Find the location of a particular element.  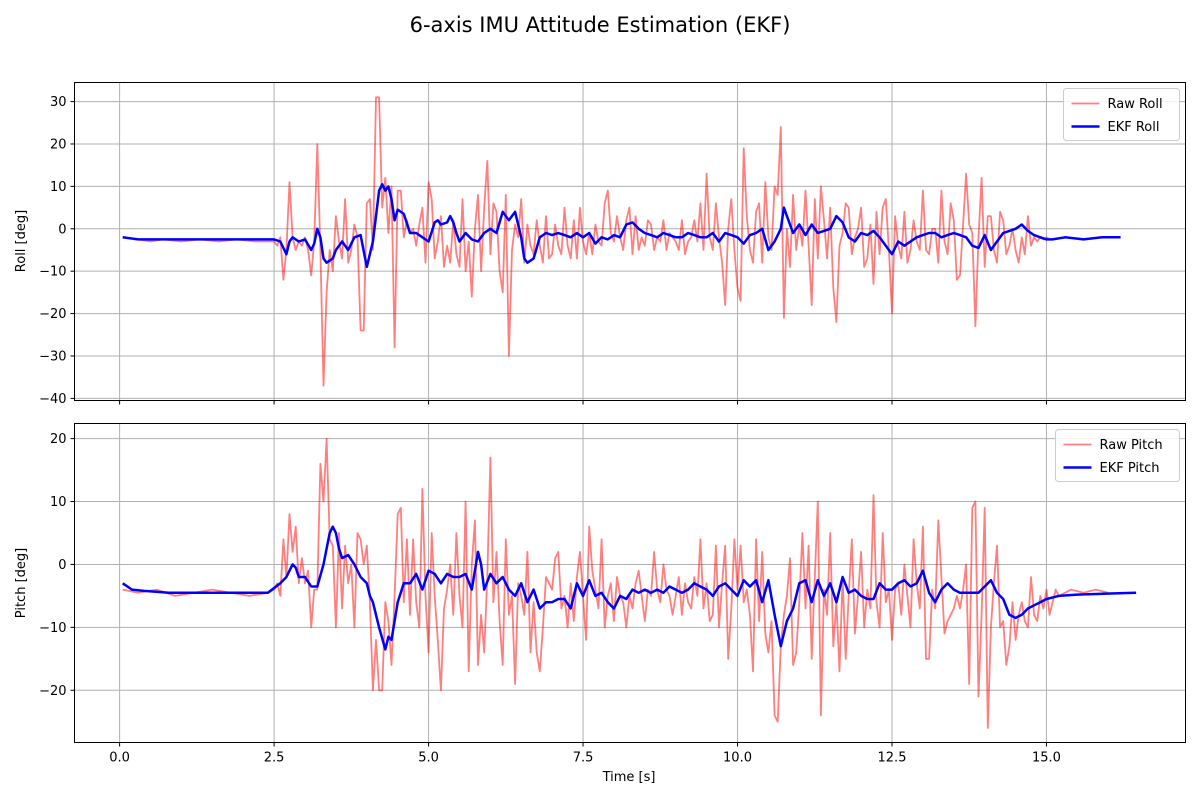

roll-legend: Raw Roll EKF Roll is located at coordinates (1121, 114).